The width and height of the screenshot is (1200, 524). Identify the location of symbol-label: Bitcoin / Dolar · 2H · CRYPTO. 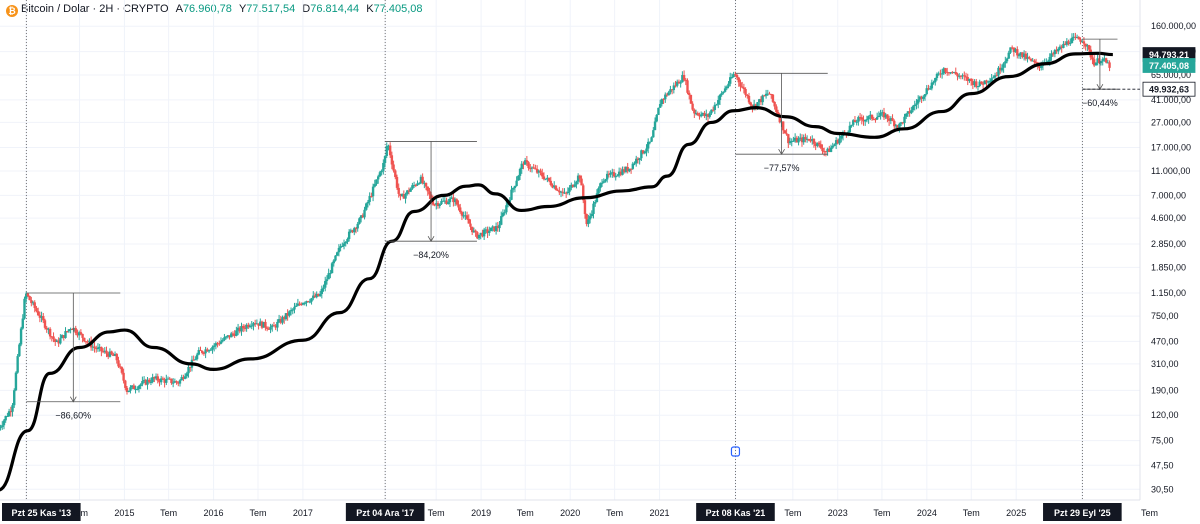
(95, 9).